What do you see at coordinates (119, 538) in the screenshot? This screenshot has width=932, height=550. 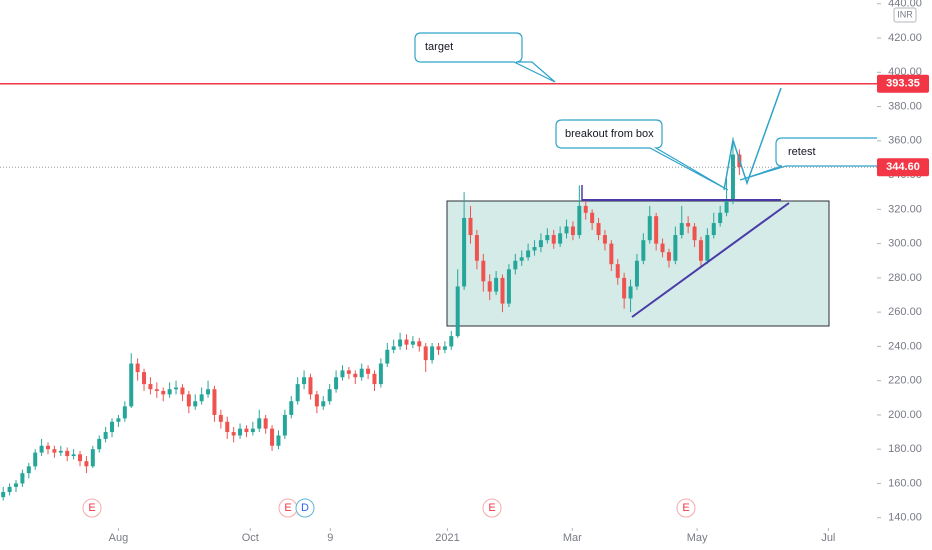 I see `x-tick-label: Aug` at bounding box center [119, 538].